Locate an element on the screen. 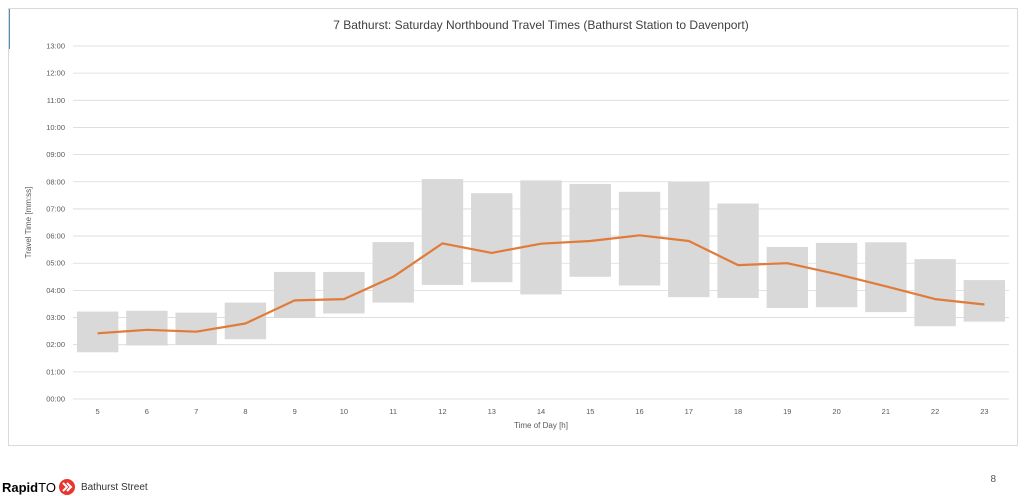 Image resolution: width=1024 pixels, height=496 pixels. y-tick-label: 01:00 is located at coordinates (55, 371).